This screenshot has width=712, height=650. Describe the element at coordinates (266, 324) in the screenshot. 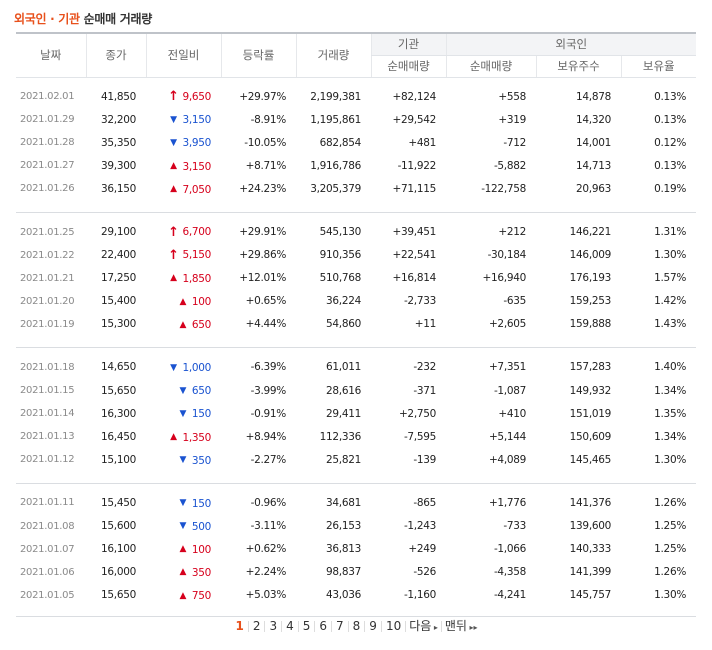

I see `rate-cell: +4.44%` at that location.